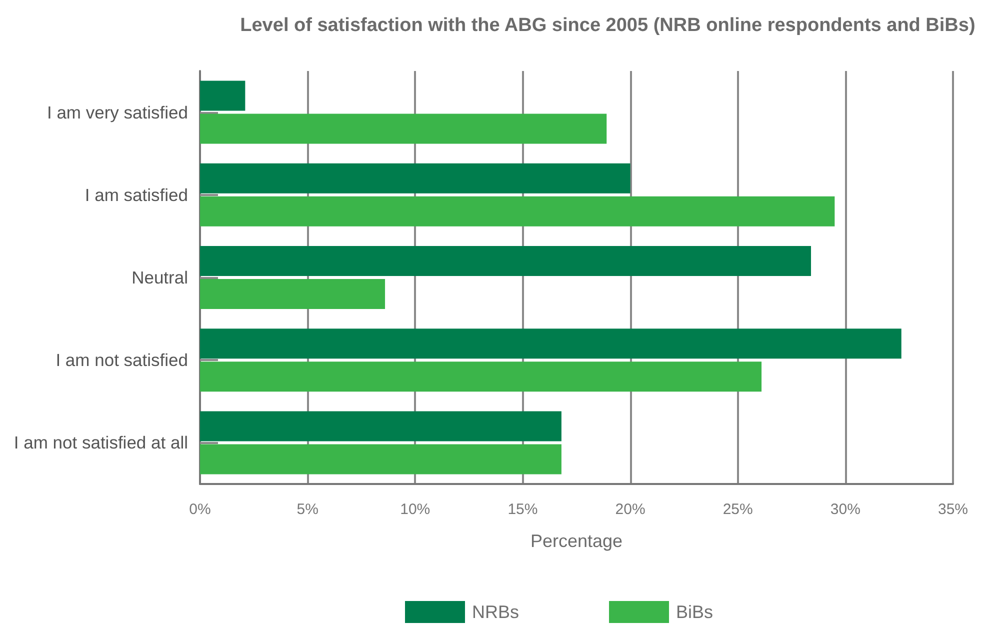  Describe the element at coordinates (101, 442) in the screenshot. I see `y-tick-label: I am not satisfied at all` at that location.